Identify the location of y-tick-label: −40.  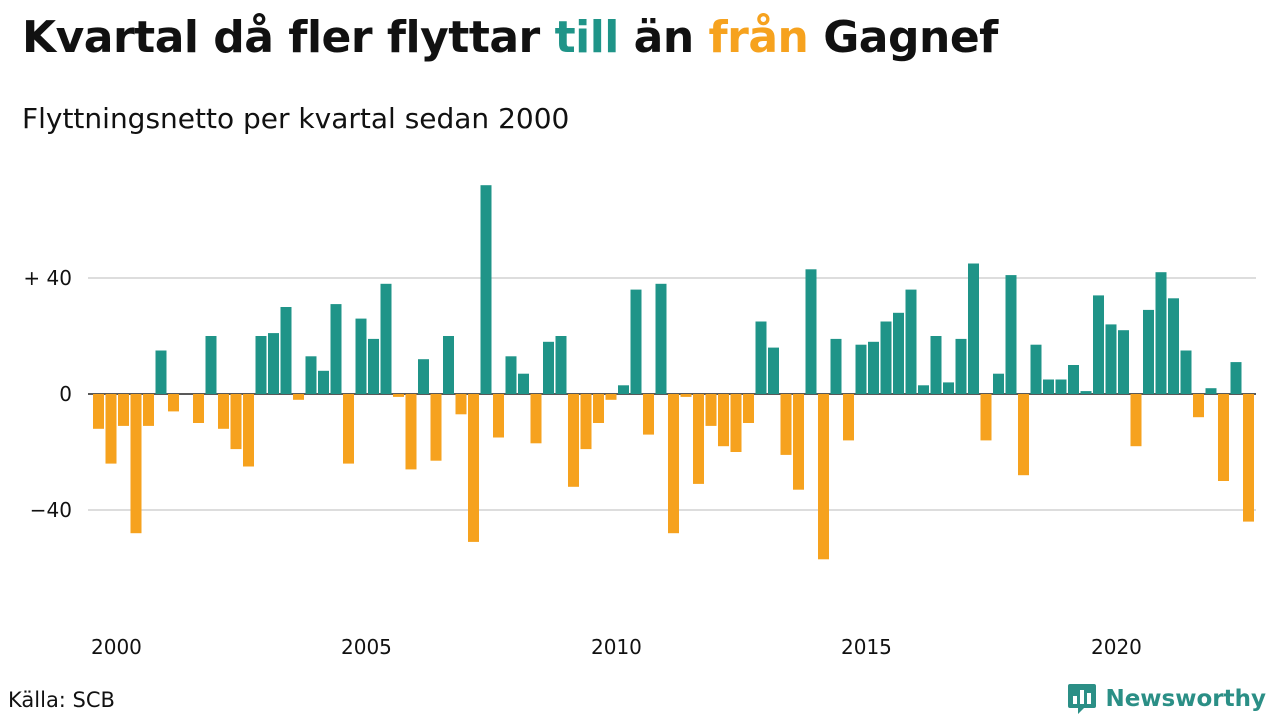
(51, 510).